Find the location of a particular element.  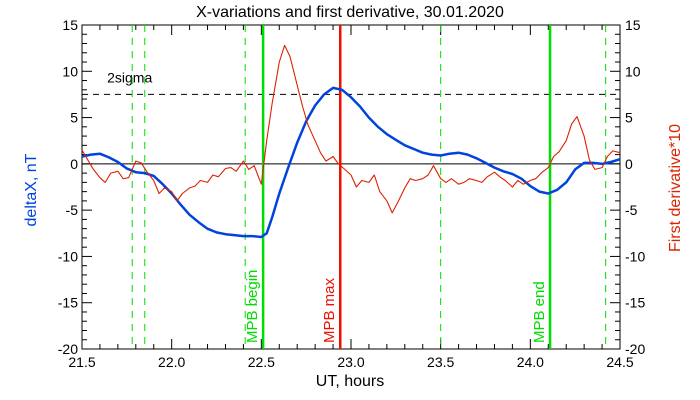

threshold-label: 2sigma is located at coordinates (129, 77).